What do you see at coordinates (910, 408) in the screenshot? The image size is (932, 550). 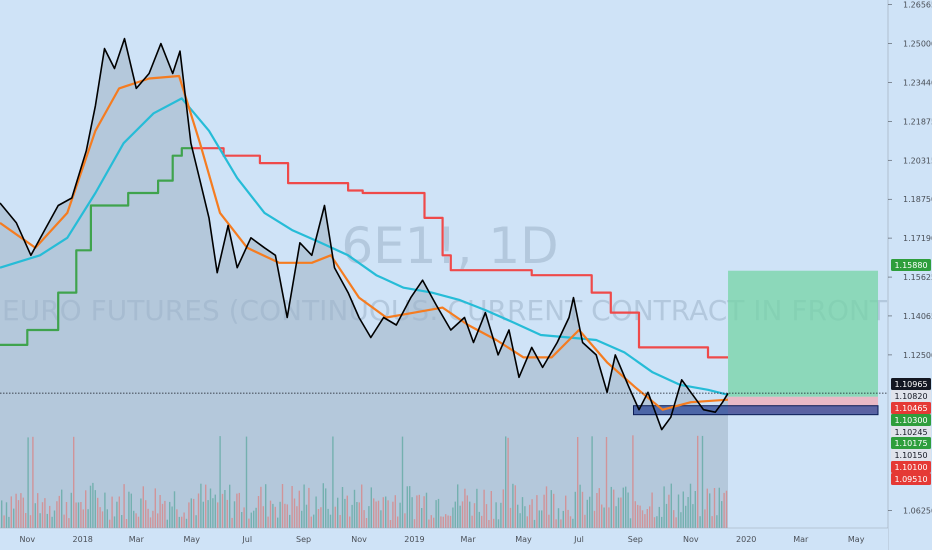 I see `price-axis-tag-label: 1.10465` at bounding box center [910, 408].